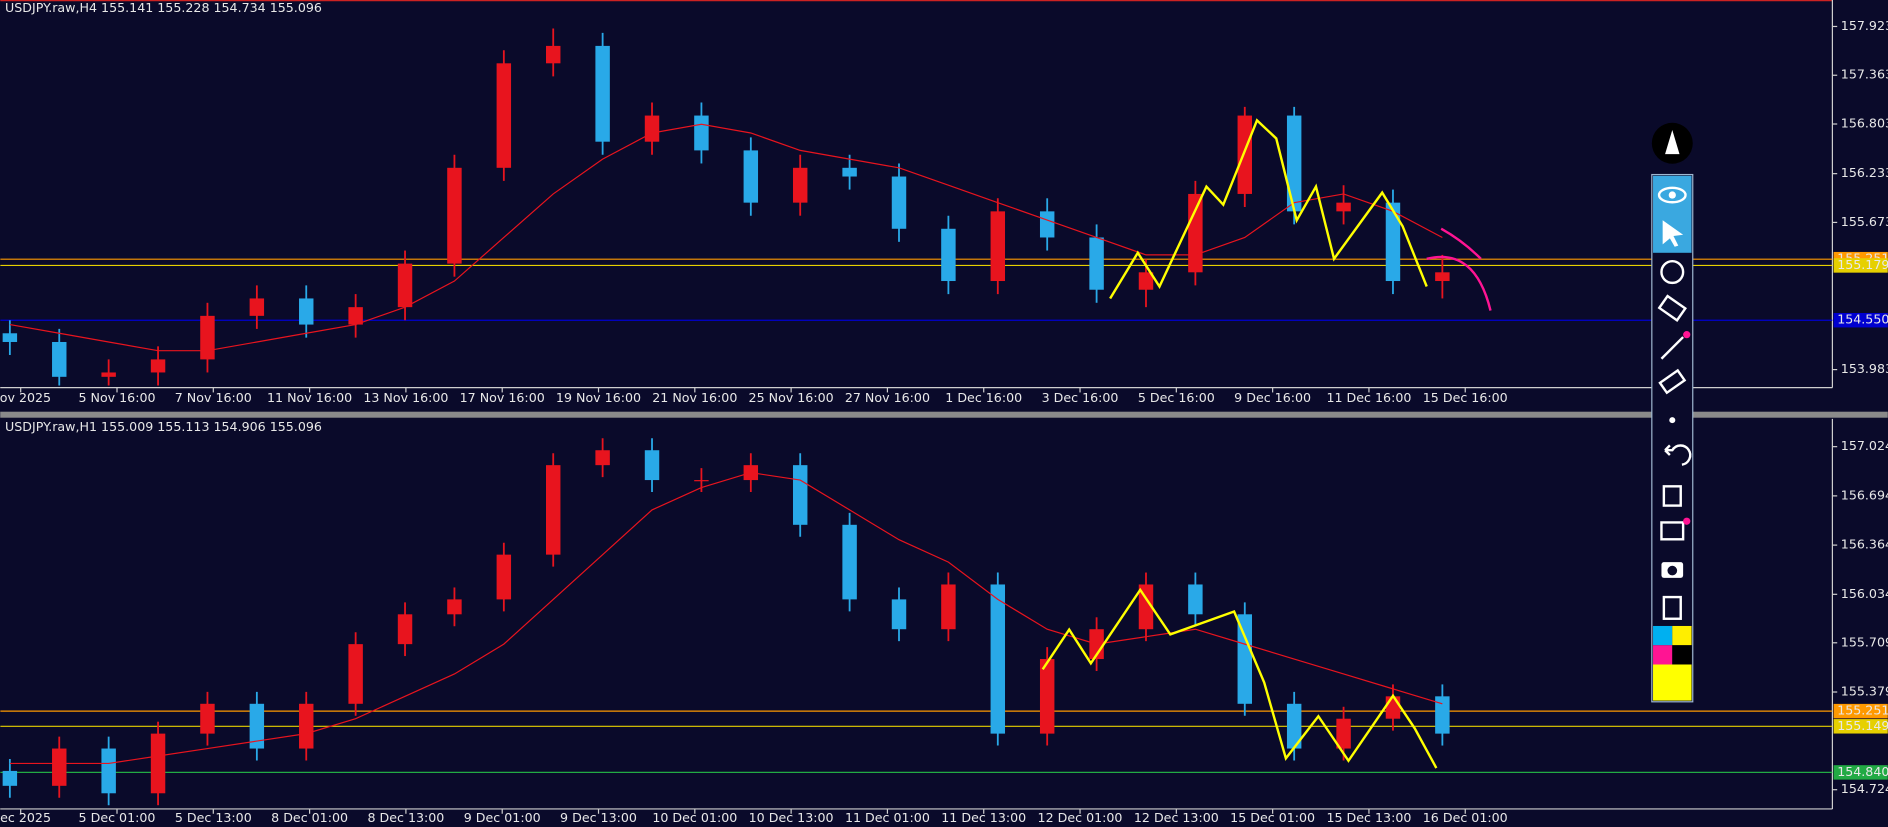 The height and width of the screenshot is (827, 1888). What do you see at coordinates (1368, 397) in the screenshot?
I see `time-label: 11 Dec 16:00` at bounding box center [1368, 397].